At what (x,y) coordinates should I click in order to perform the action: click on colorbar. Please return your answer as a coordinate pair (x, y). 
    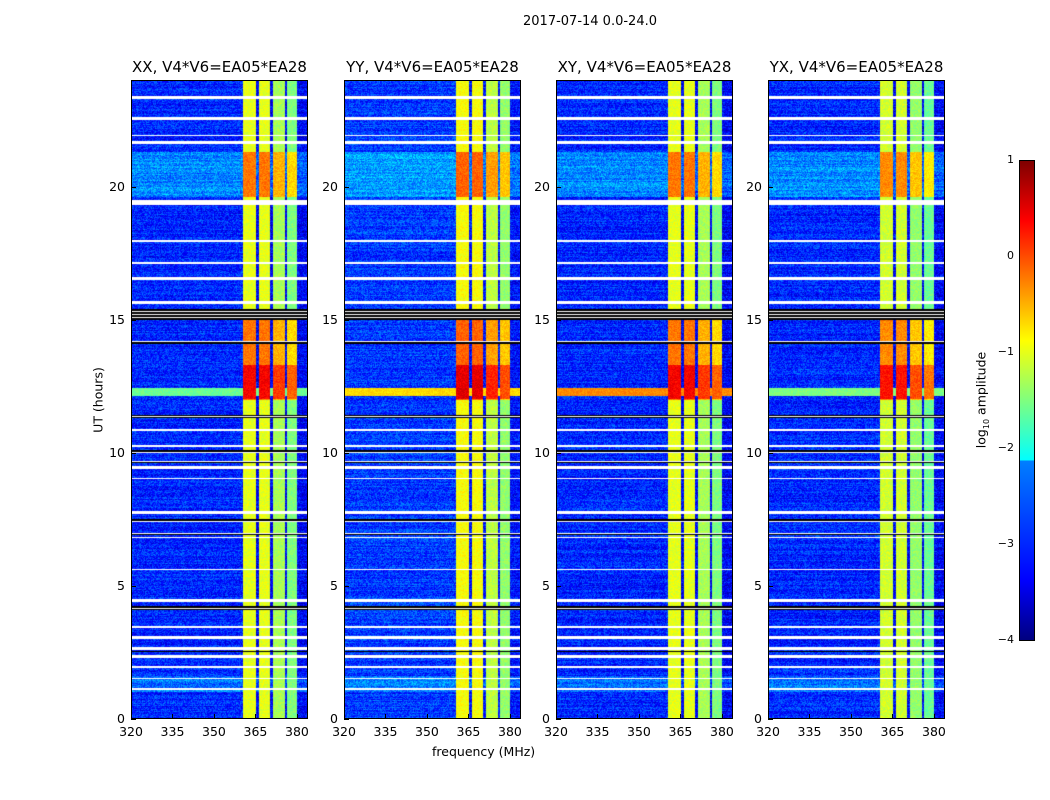
    Looking at the image, I should click on (1027, 400).